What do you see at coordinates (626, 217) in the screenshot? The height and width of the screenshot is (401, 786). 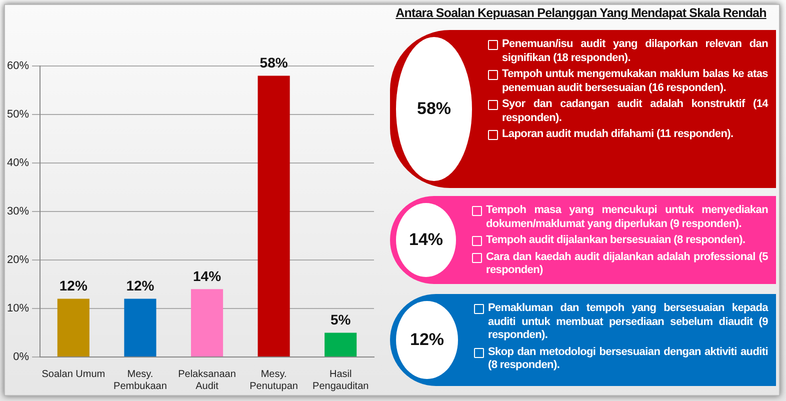 I see `text: Tempoh masa yang mencukupi untuk menyediakan dokumen/maklumat yang diperlukan (9 responden).` at bounding box center [626, 217].